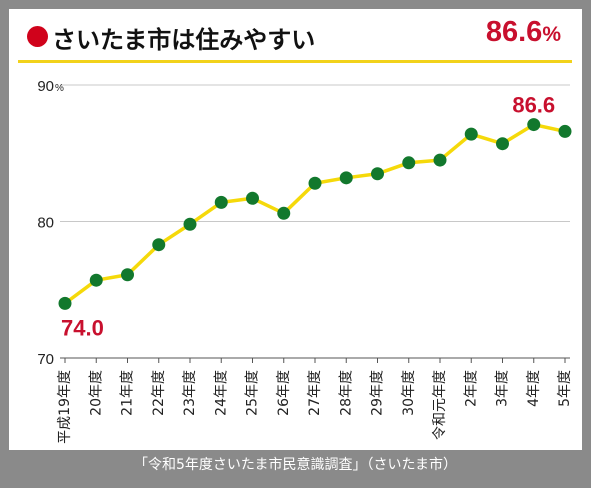 The image size is (591, 488). Describe the element at coordinates (284, 393) in the screenshot. I see `x-tick-label: 26年度` at that location.